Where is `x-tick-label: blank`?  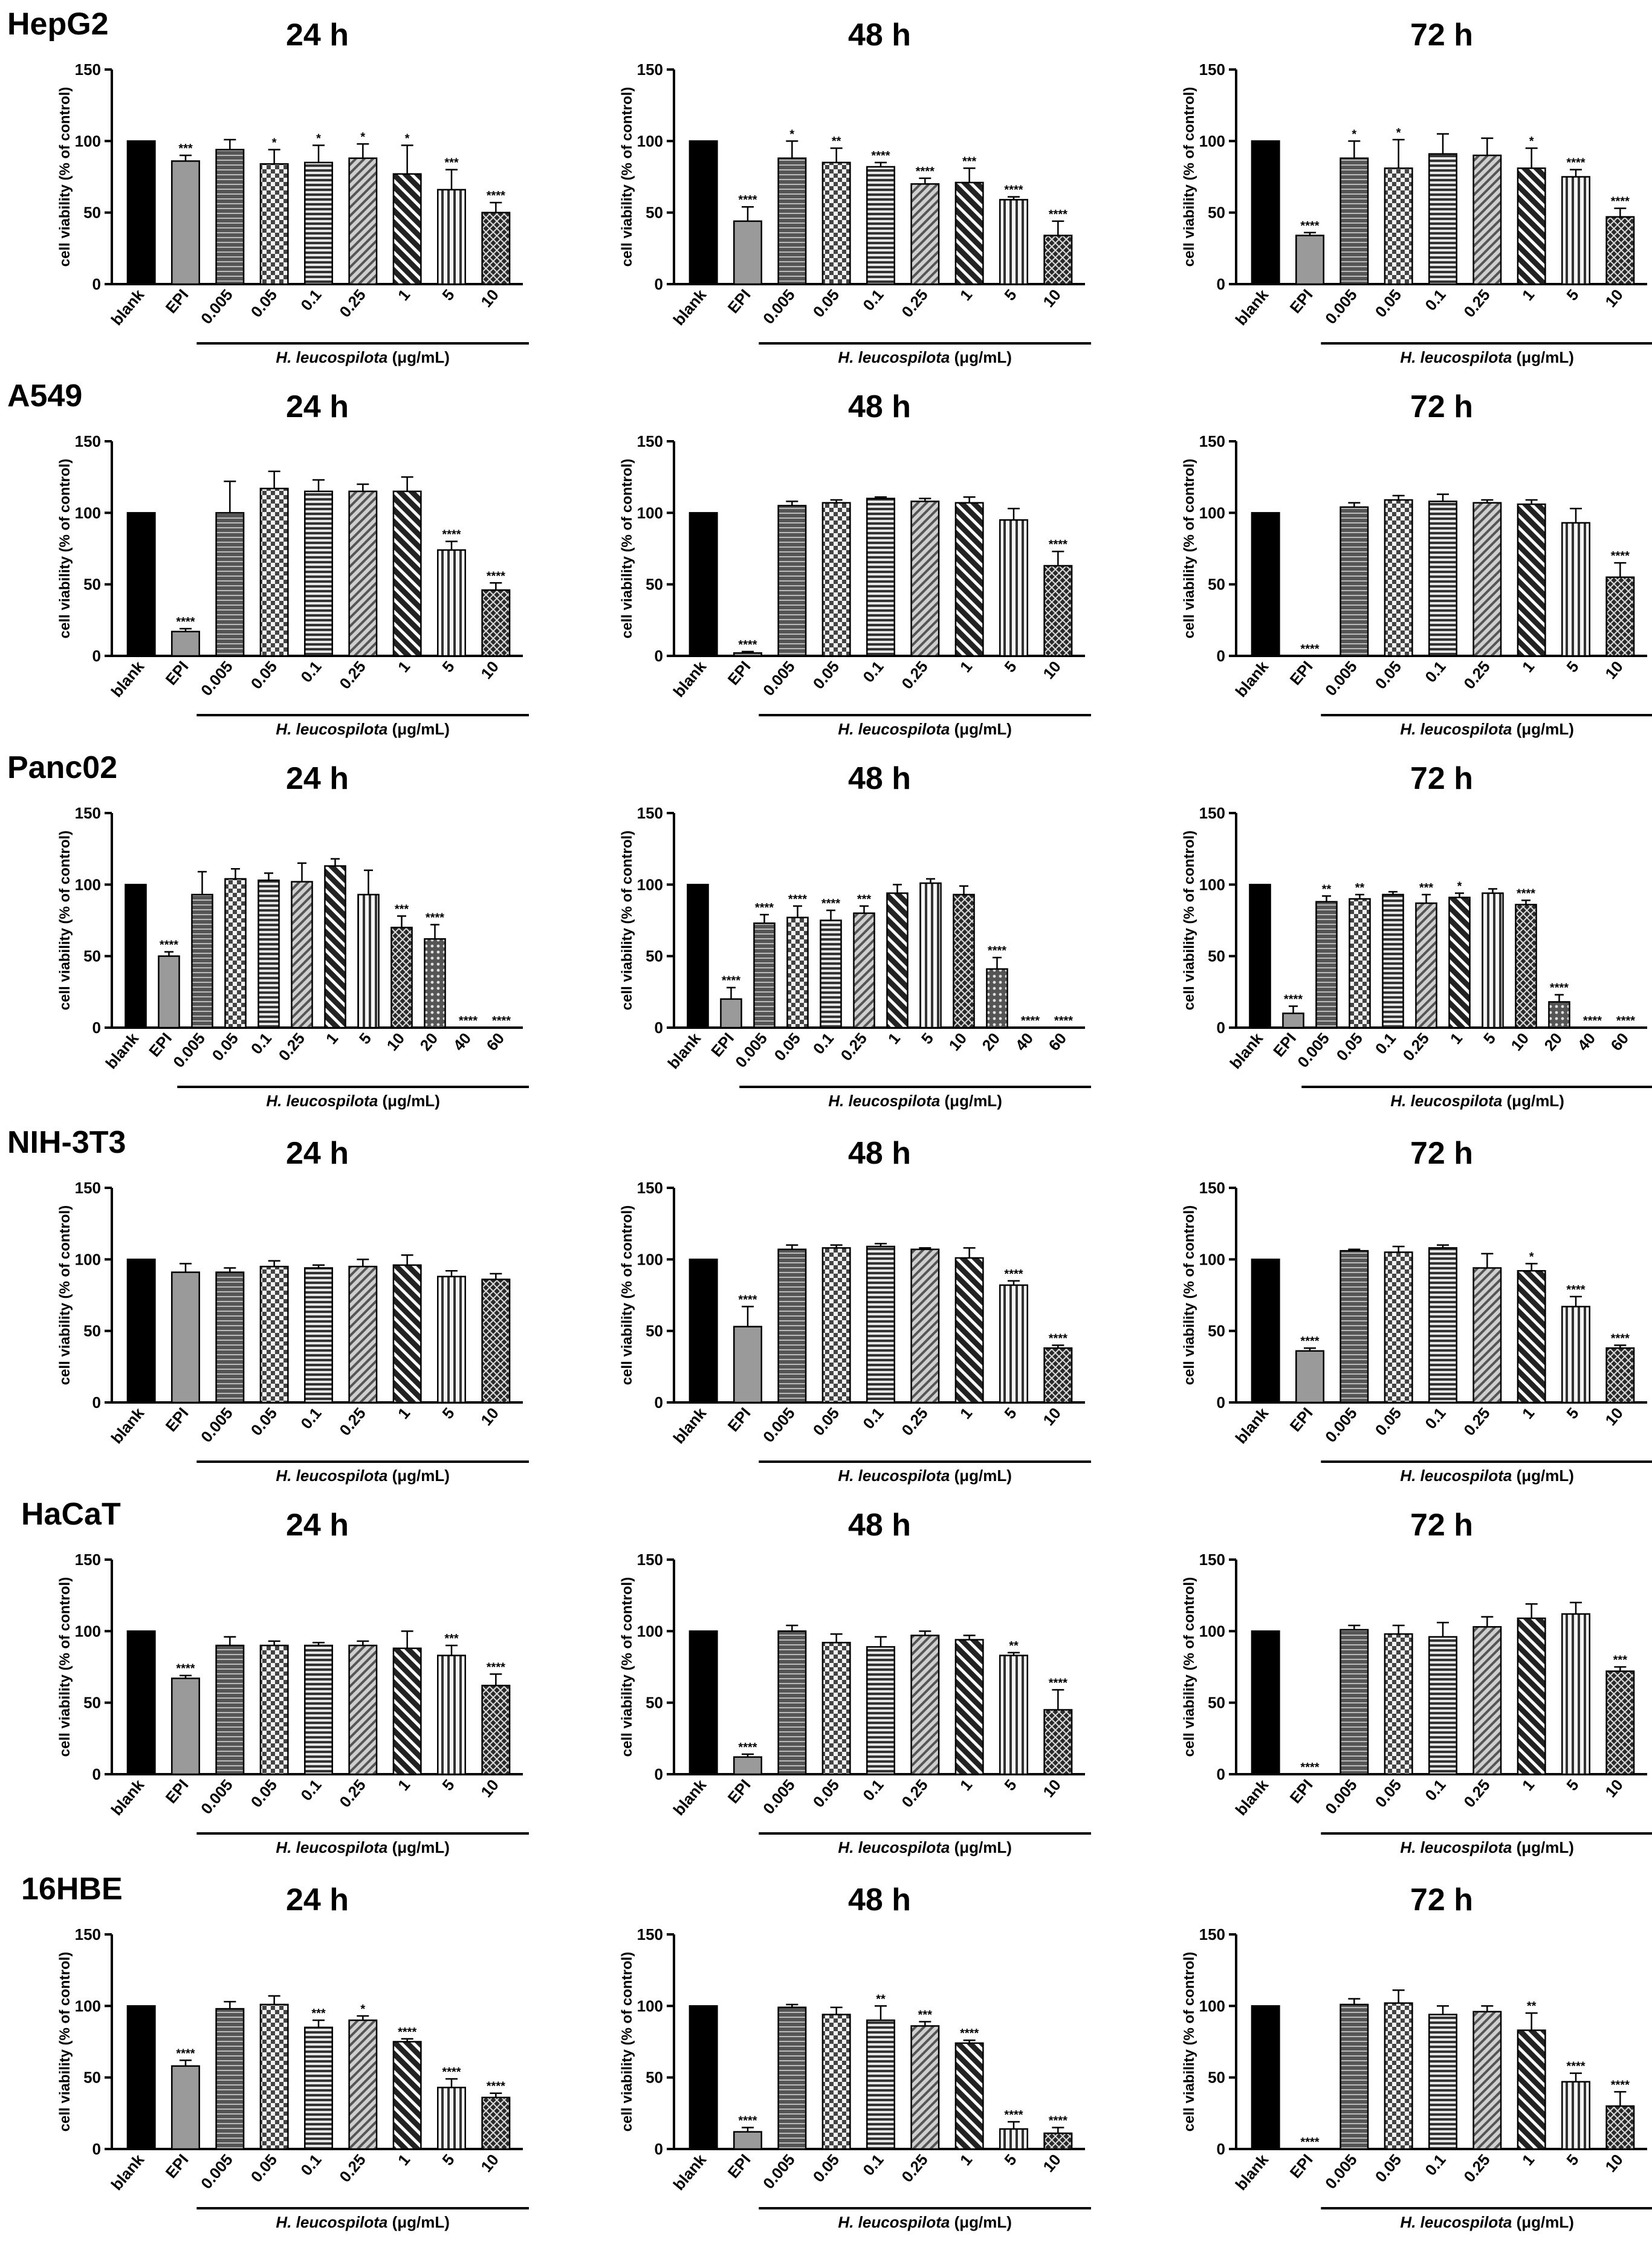 x-tick-label: blank is located at coordinates (128, 307).